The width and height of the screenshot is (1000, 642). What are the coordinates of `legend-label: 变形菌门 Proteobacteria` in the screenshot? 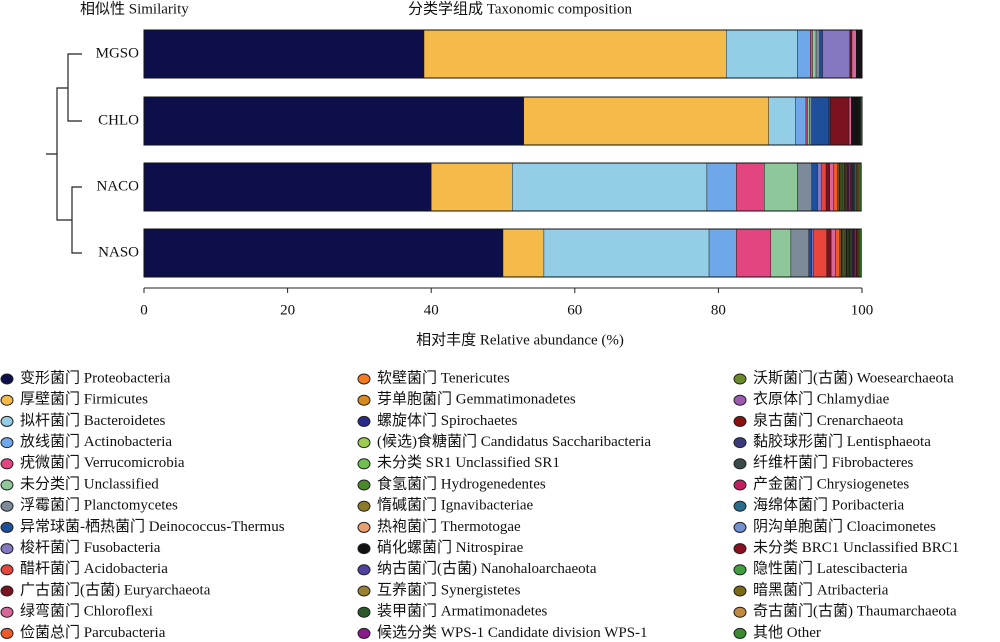 It's located at (95, 377).